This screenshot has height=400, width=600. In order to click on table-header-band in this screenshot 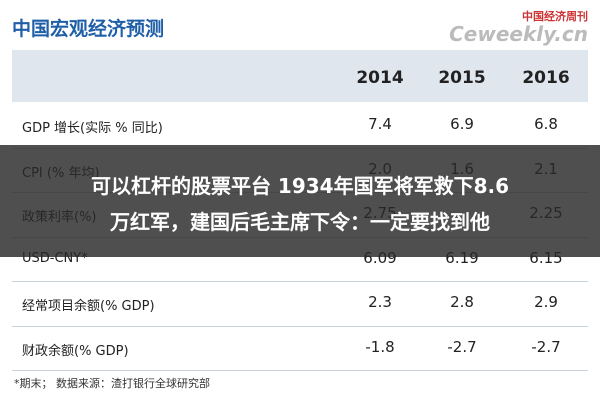, I will do `click(300, 76)`.